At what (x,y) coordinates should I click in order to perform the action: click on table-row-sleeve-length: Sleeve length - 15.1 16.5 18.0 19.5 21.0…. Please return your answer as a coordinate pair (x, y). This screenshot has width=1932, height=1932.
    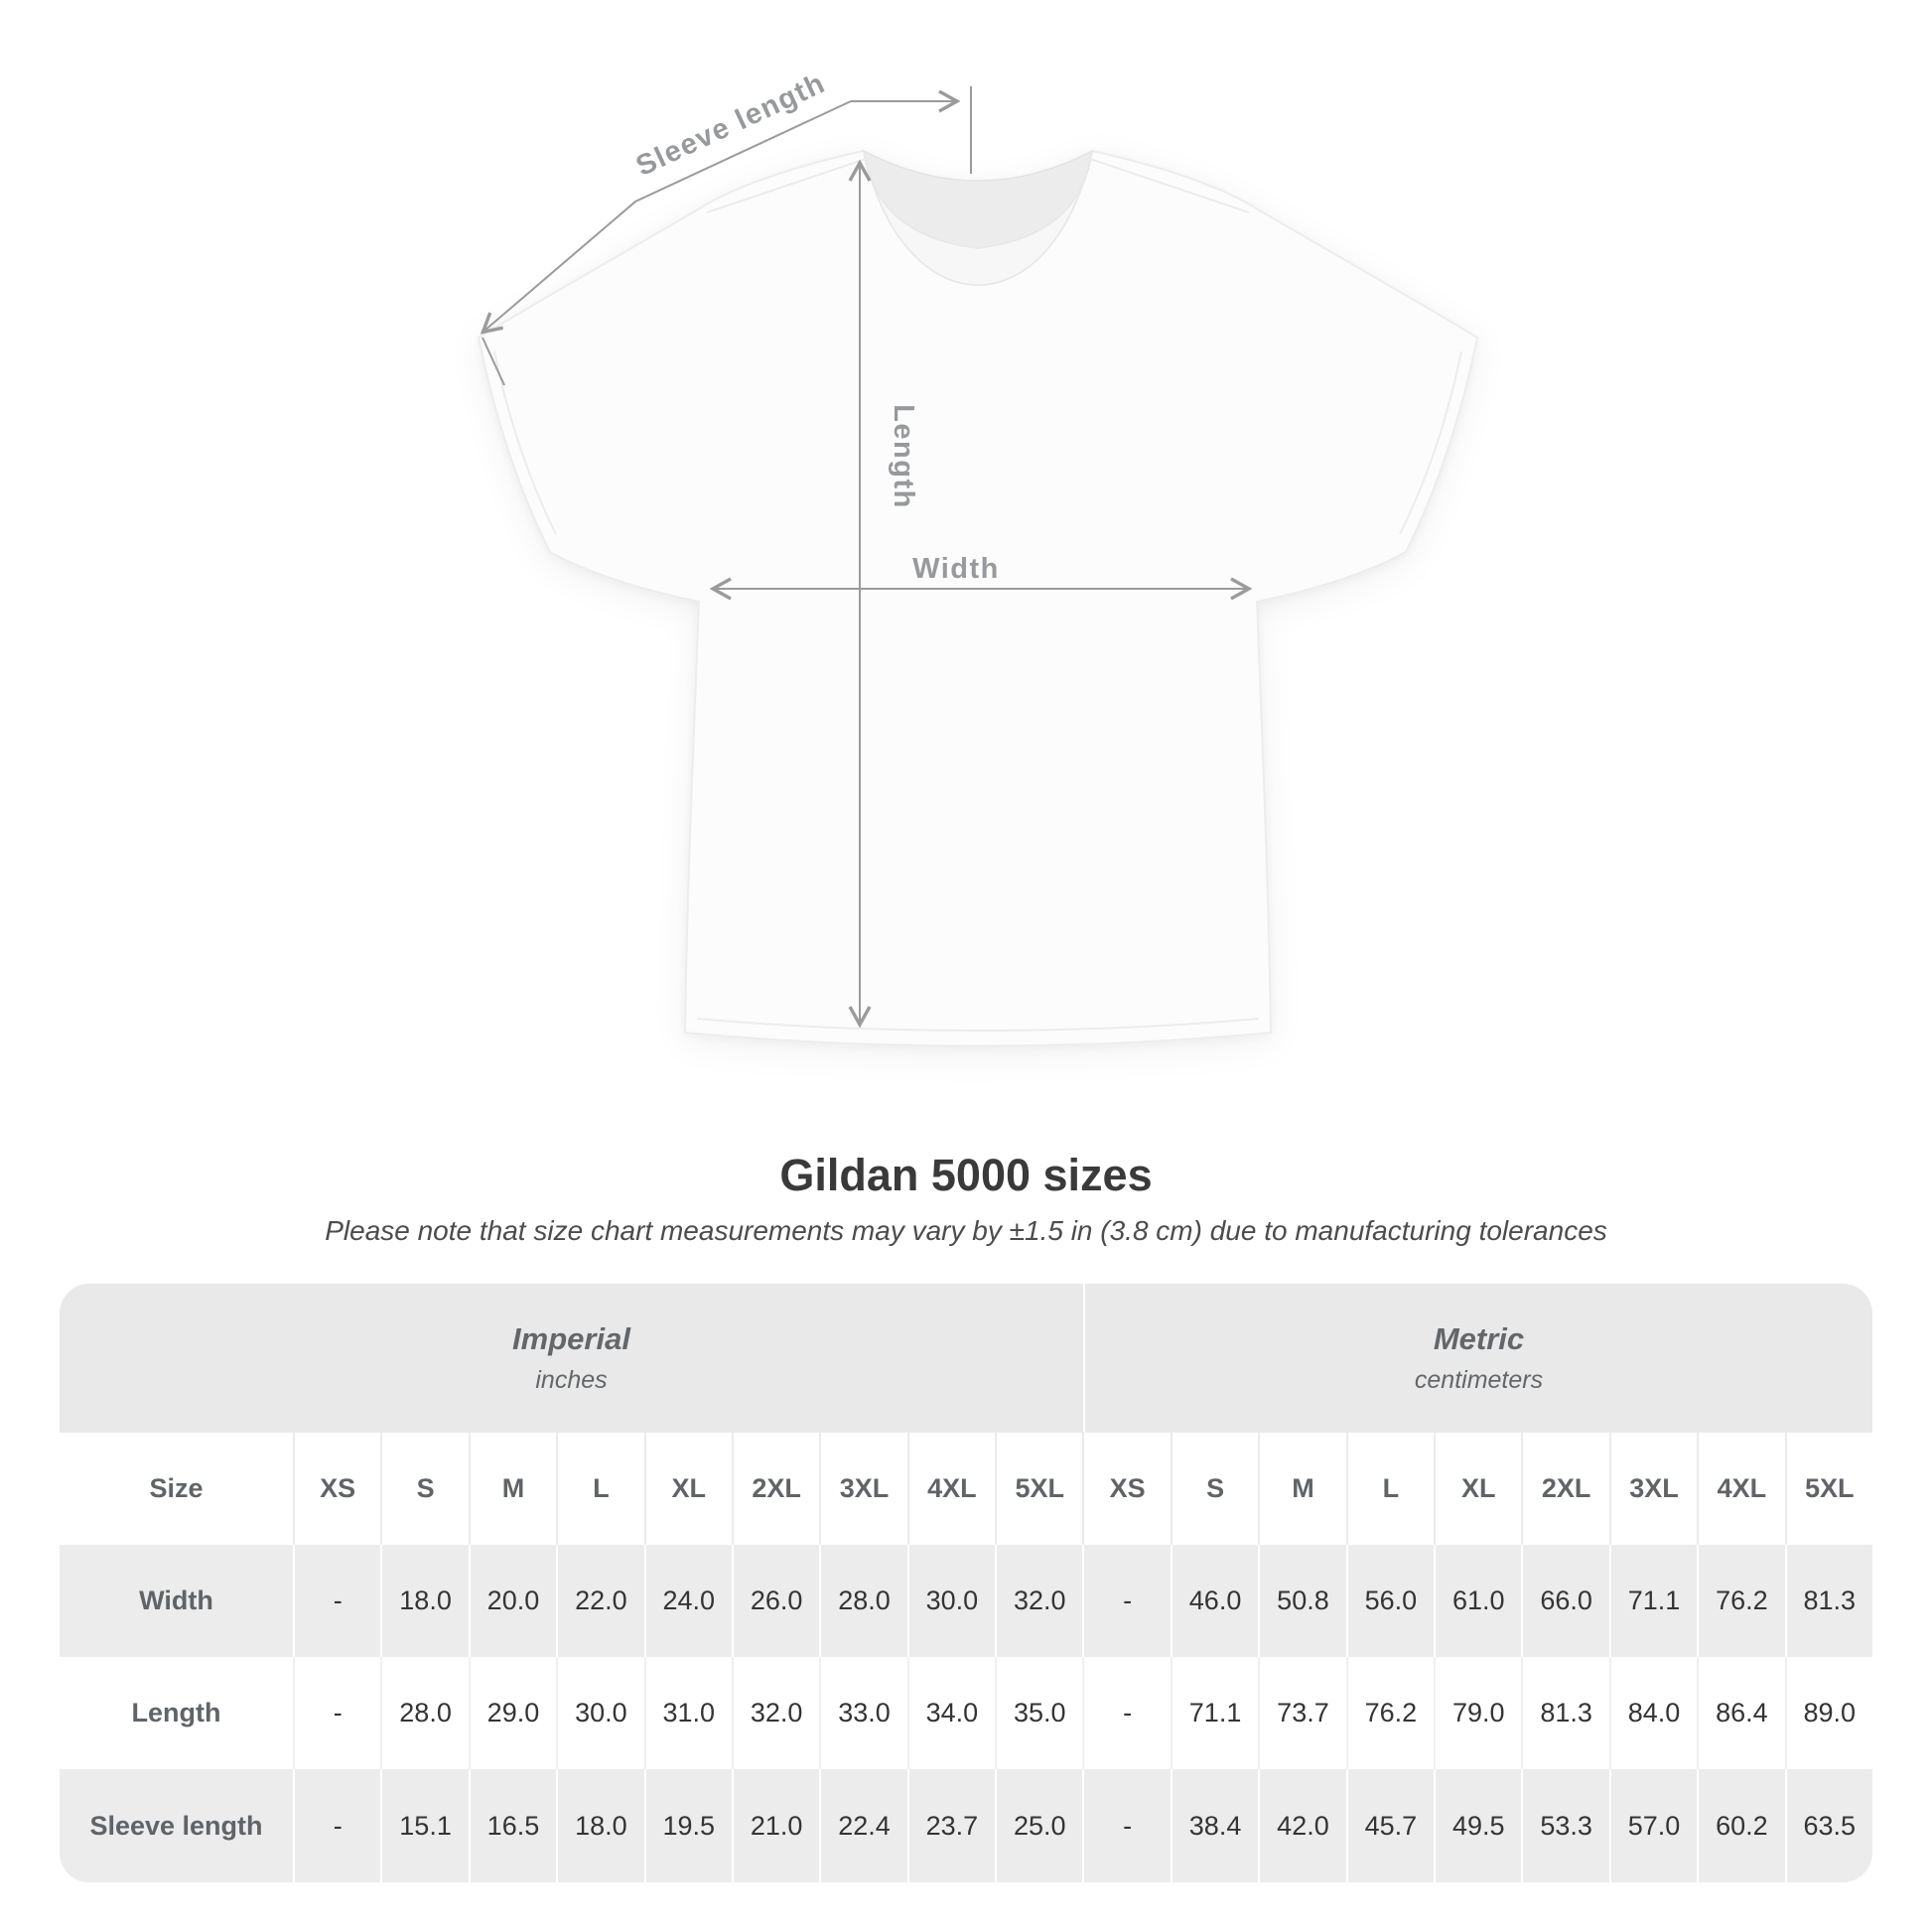
    Looking at the image, I should click on (966, 1825).